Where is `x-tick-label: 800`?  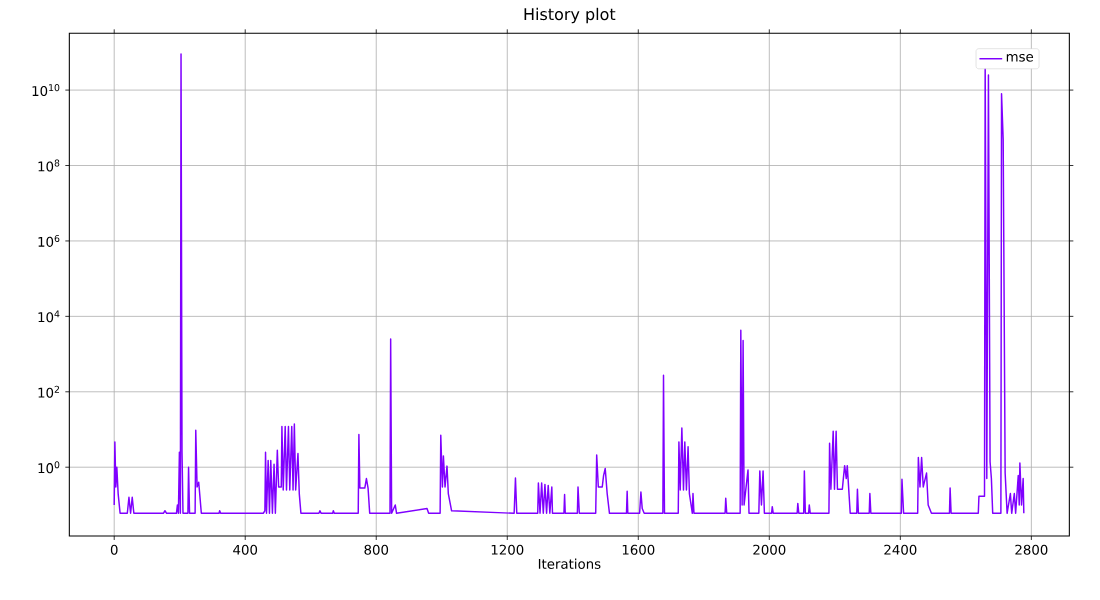
x-tick-label: 800 is located at coordinates (376, 549).